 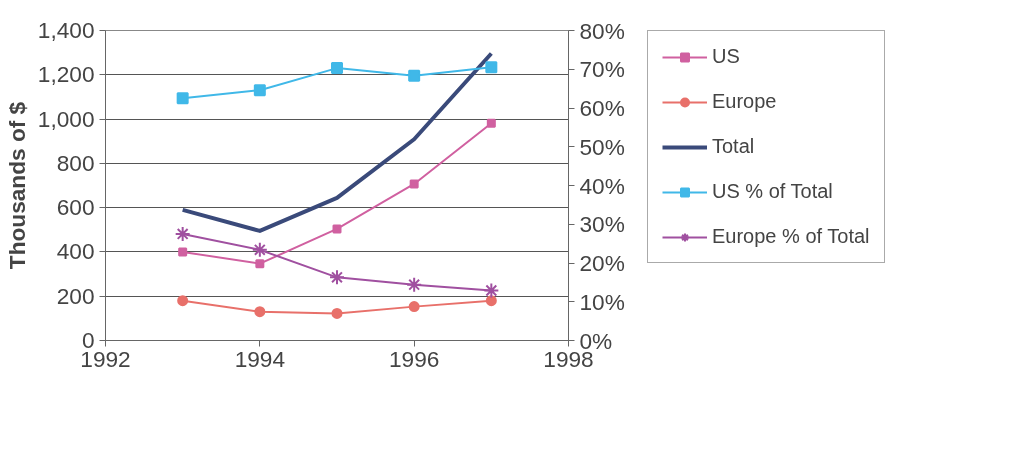 What do you see at coordinates (733, 146) in the screenshot?
I see `legend-label: Total` at bounding box center [733, 146].